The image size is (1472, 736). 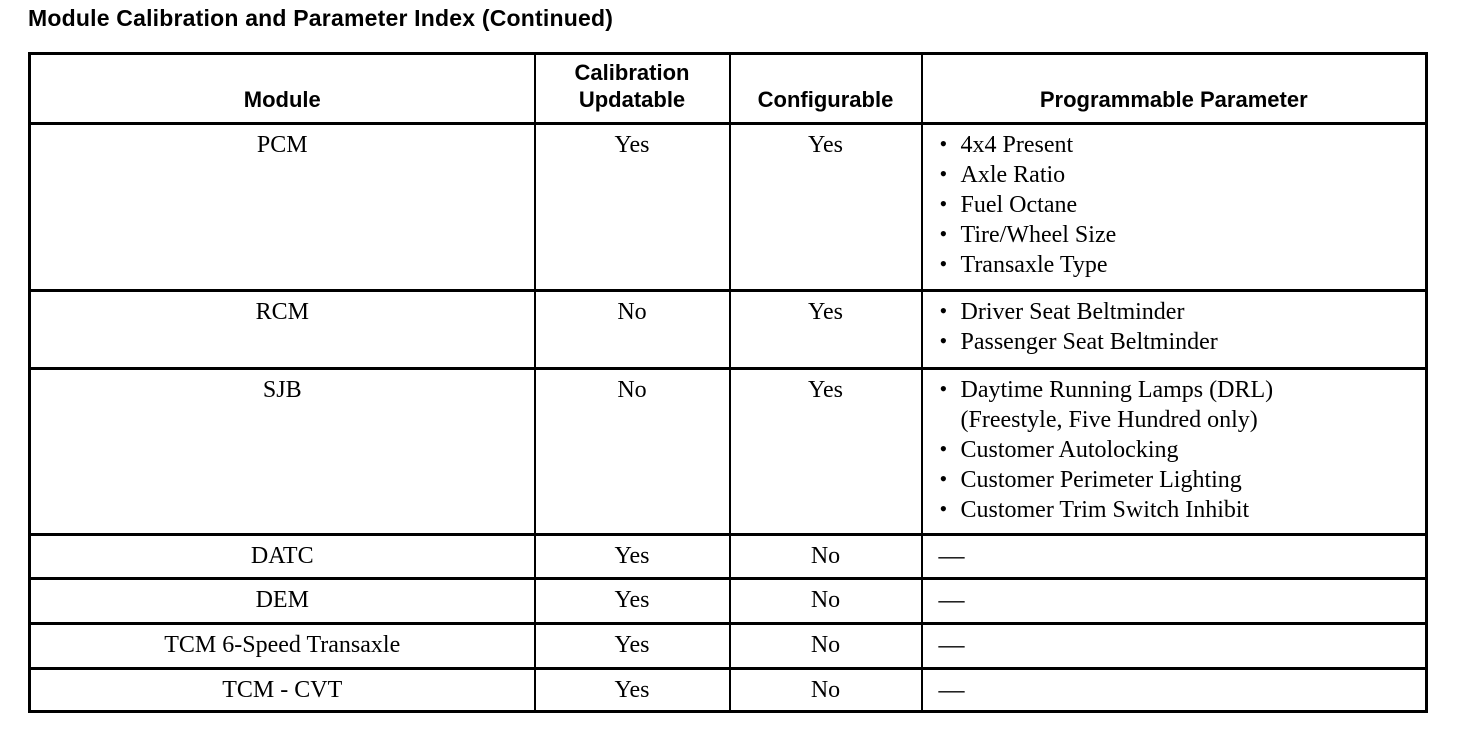 I want to click on column-header-calibration-updatable: Calibration Updatable, so click(x=632, y=88).